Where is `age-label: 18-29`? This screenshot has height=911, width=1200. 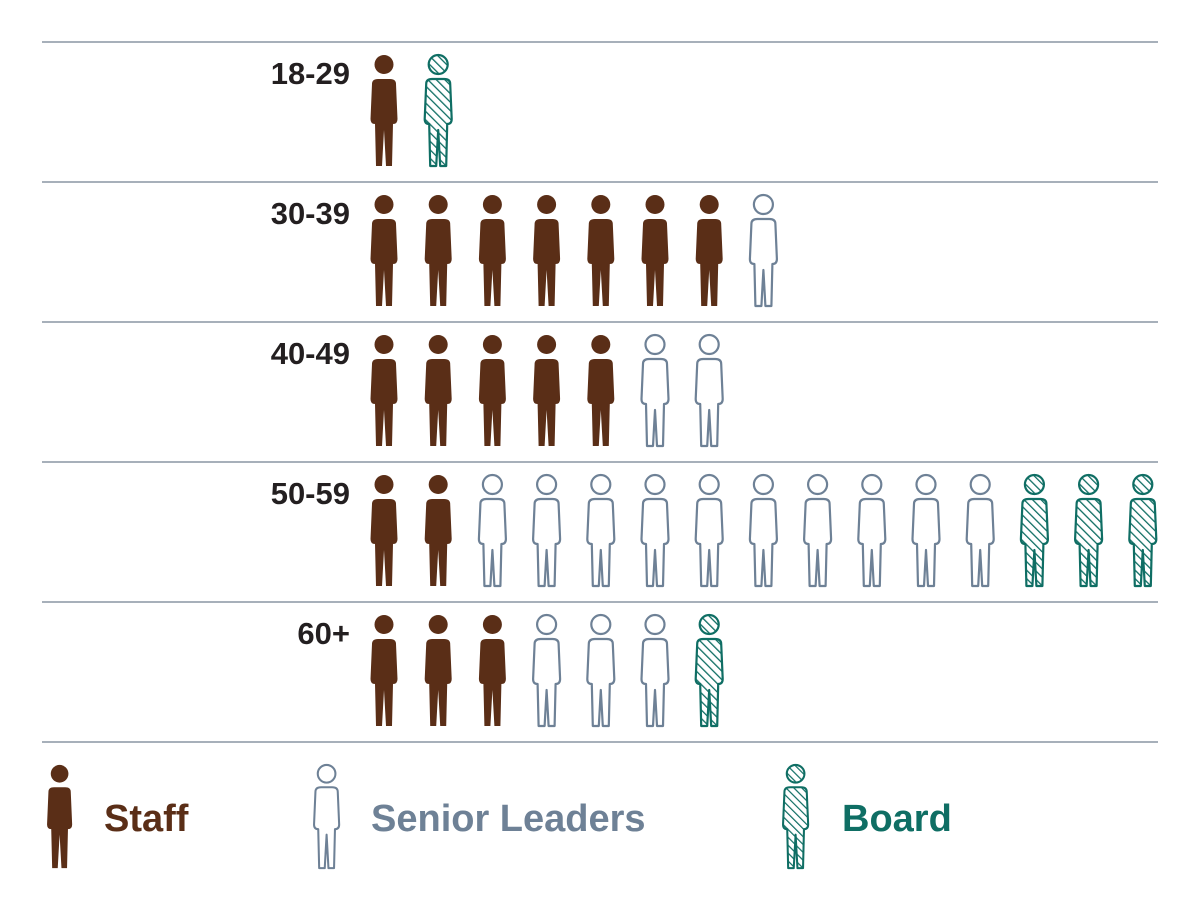
age-label: 18-29 is located at coordinates (310, 73).